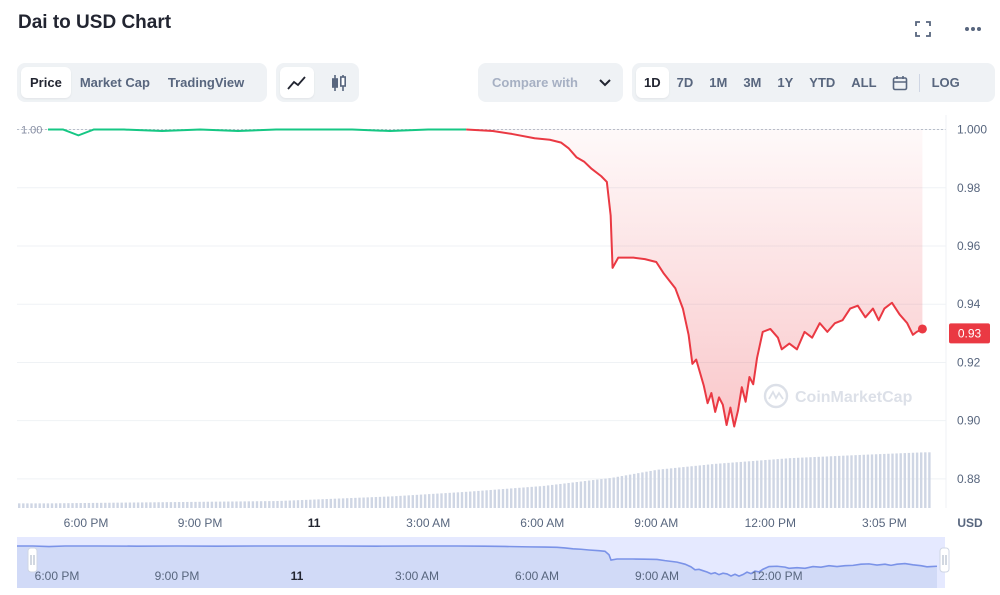 The width and height of the screenshot is (1000, 595). I want to click on tab-tradingview: TradingView, so click(206, 82).